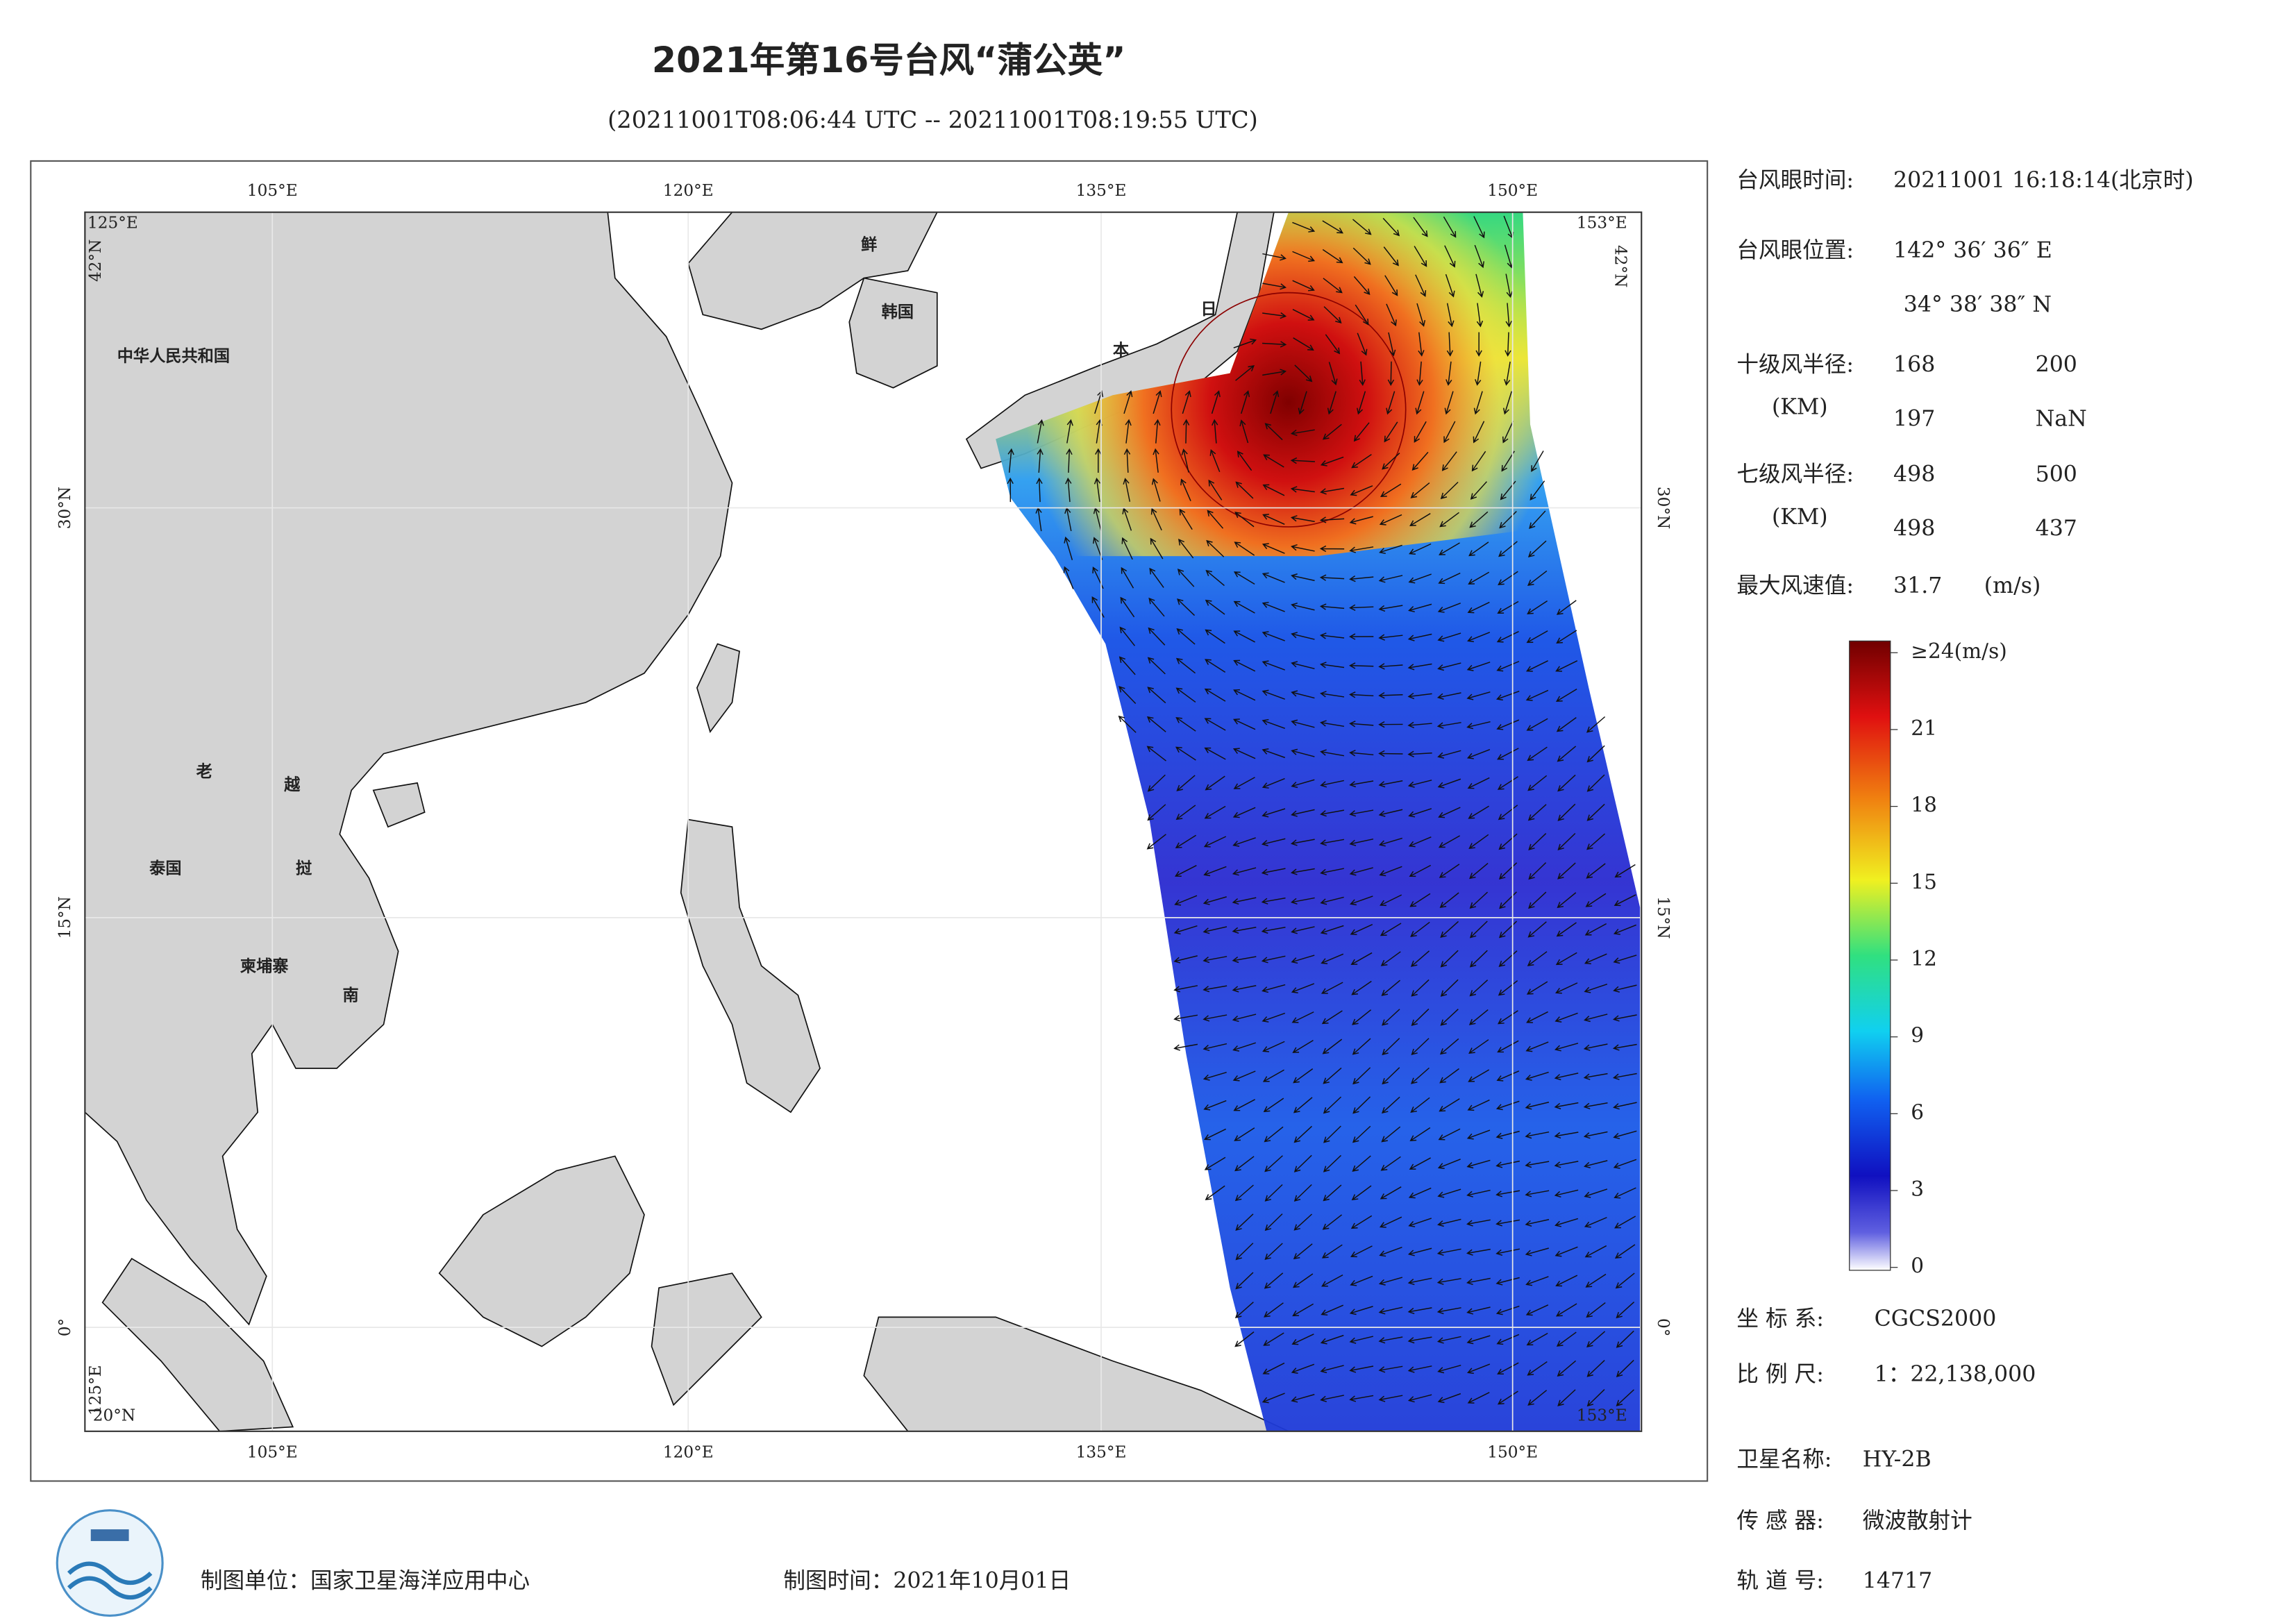 Image resolution: width=2296 pixels, height=1623 pixels. Describe the element at coordinates (1512, 1452) in the screenshot. I see `lon-label: 150°E` at that location.